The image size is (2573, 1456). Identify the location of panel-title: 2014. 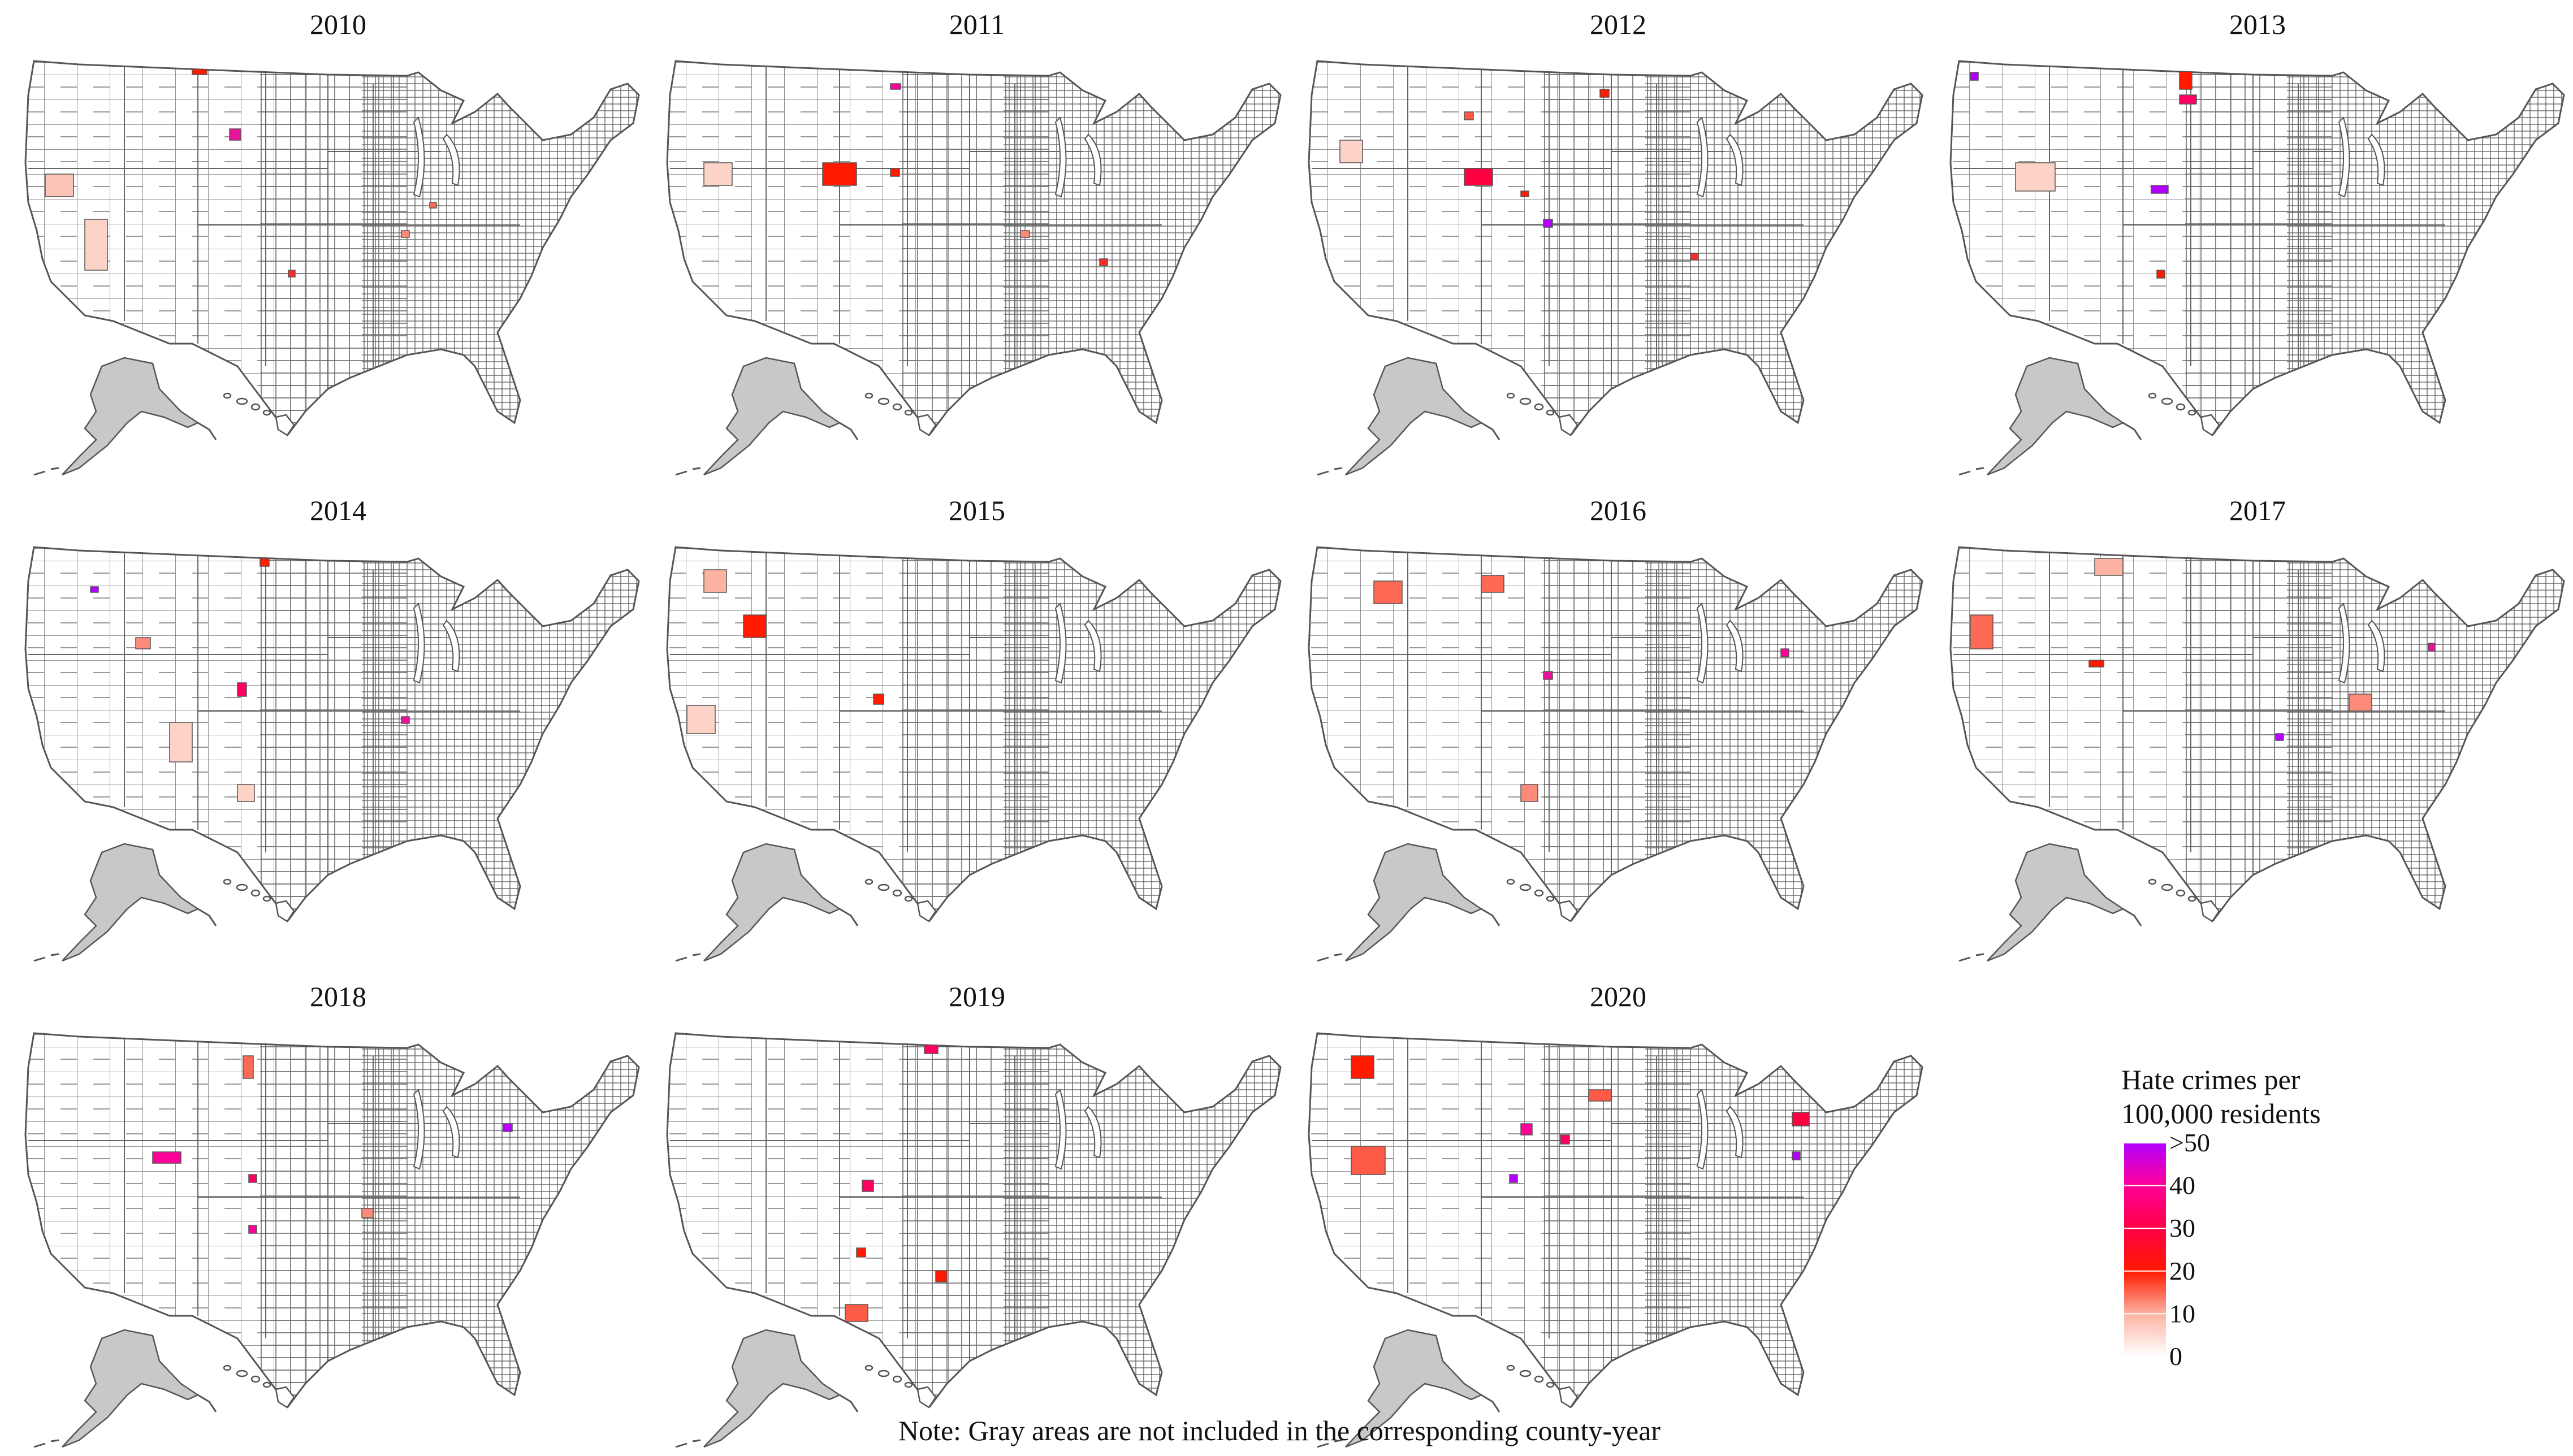
(338, 510).